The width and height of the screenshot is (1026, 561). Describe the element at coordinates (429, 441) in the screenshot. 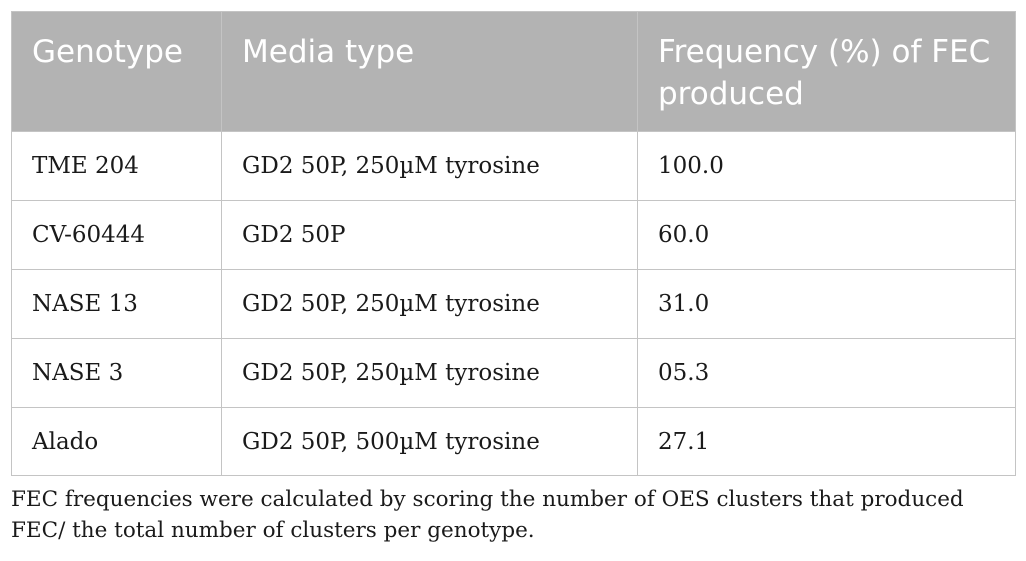

I see `cell-media-type: GD2 50P, 500µM tyrosine` at that location.